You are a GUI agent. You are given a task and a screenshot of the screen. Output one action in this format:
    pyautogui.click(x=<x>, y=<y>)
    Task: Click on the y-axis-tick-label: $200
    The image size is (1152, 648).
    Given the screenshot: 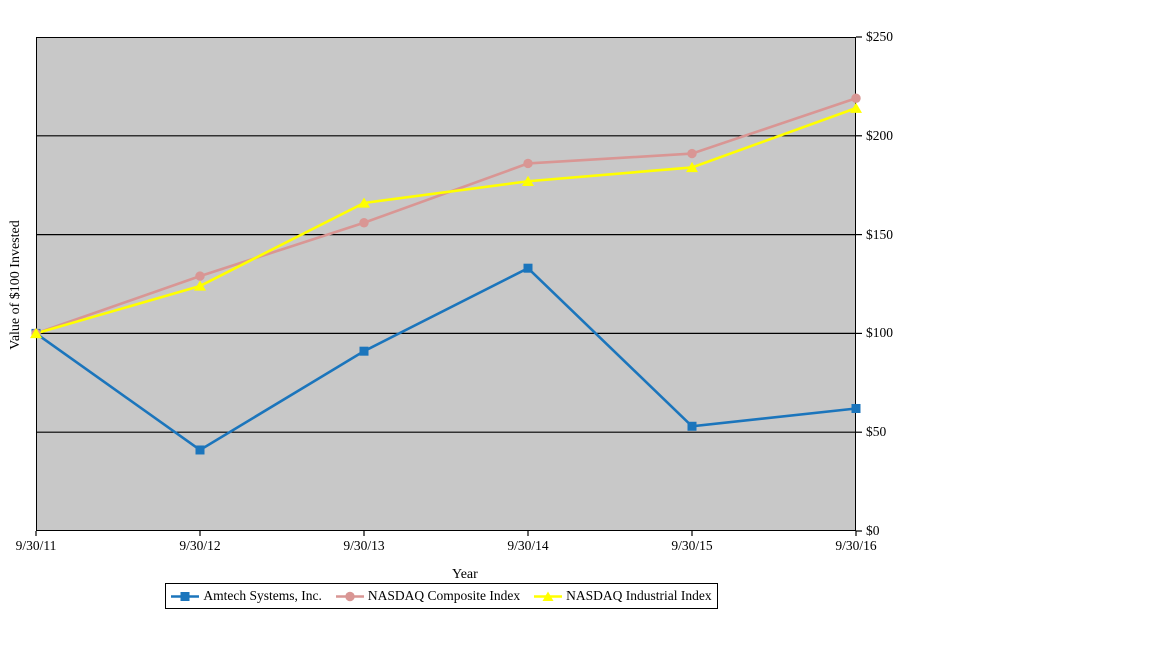 What is the action you would take?
    pyautogui.click(x=879, y=135)
    